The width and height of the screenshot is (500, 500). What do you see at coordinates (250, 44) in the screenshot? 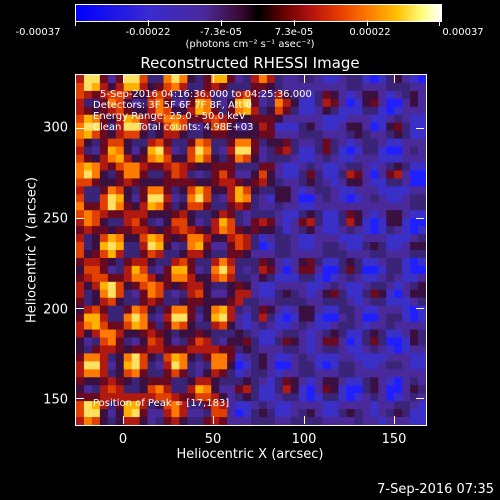
I see `colorbar-units: (photons cm⁻² s⁻¹ asec⁻²)` at bounding box center [250, 44].